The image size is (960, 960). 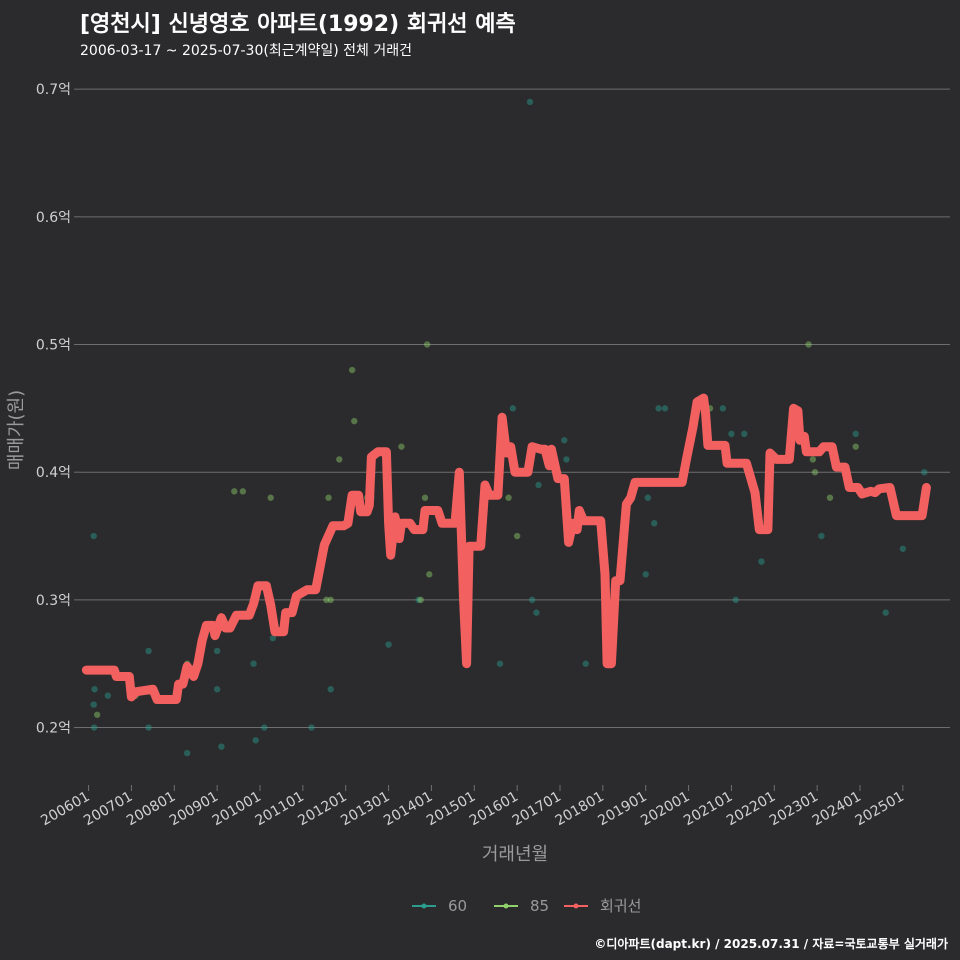 I want to click on x-tick-label: 201601, so click(x=494, y=809).